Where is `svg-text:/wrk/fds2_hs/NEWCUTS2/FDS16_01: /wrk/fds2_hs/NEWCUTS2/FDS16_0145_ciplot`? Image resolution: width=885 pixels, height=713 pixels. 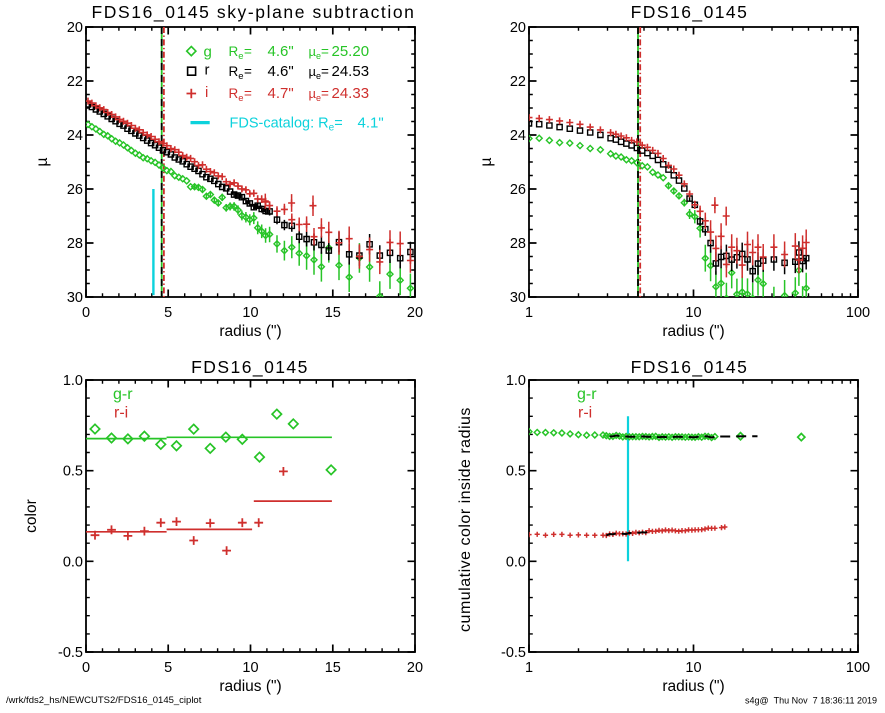 svg-text:/wrk/fds2_hs/NEWCUTS2/FDS16_01: /wrk/fds2_hs/NEWCUTS2/FDS16_0145_ciplot is located at coordinates (104, 700).